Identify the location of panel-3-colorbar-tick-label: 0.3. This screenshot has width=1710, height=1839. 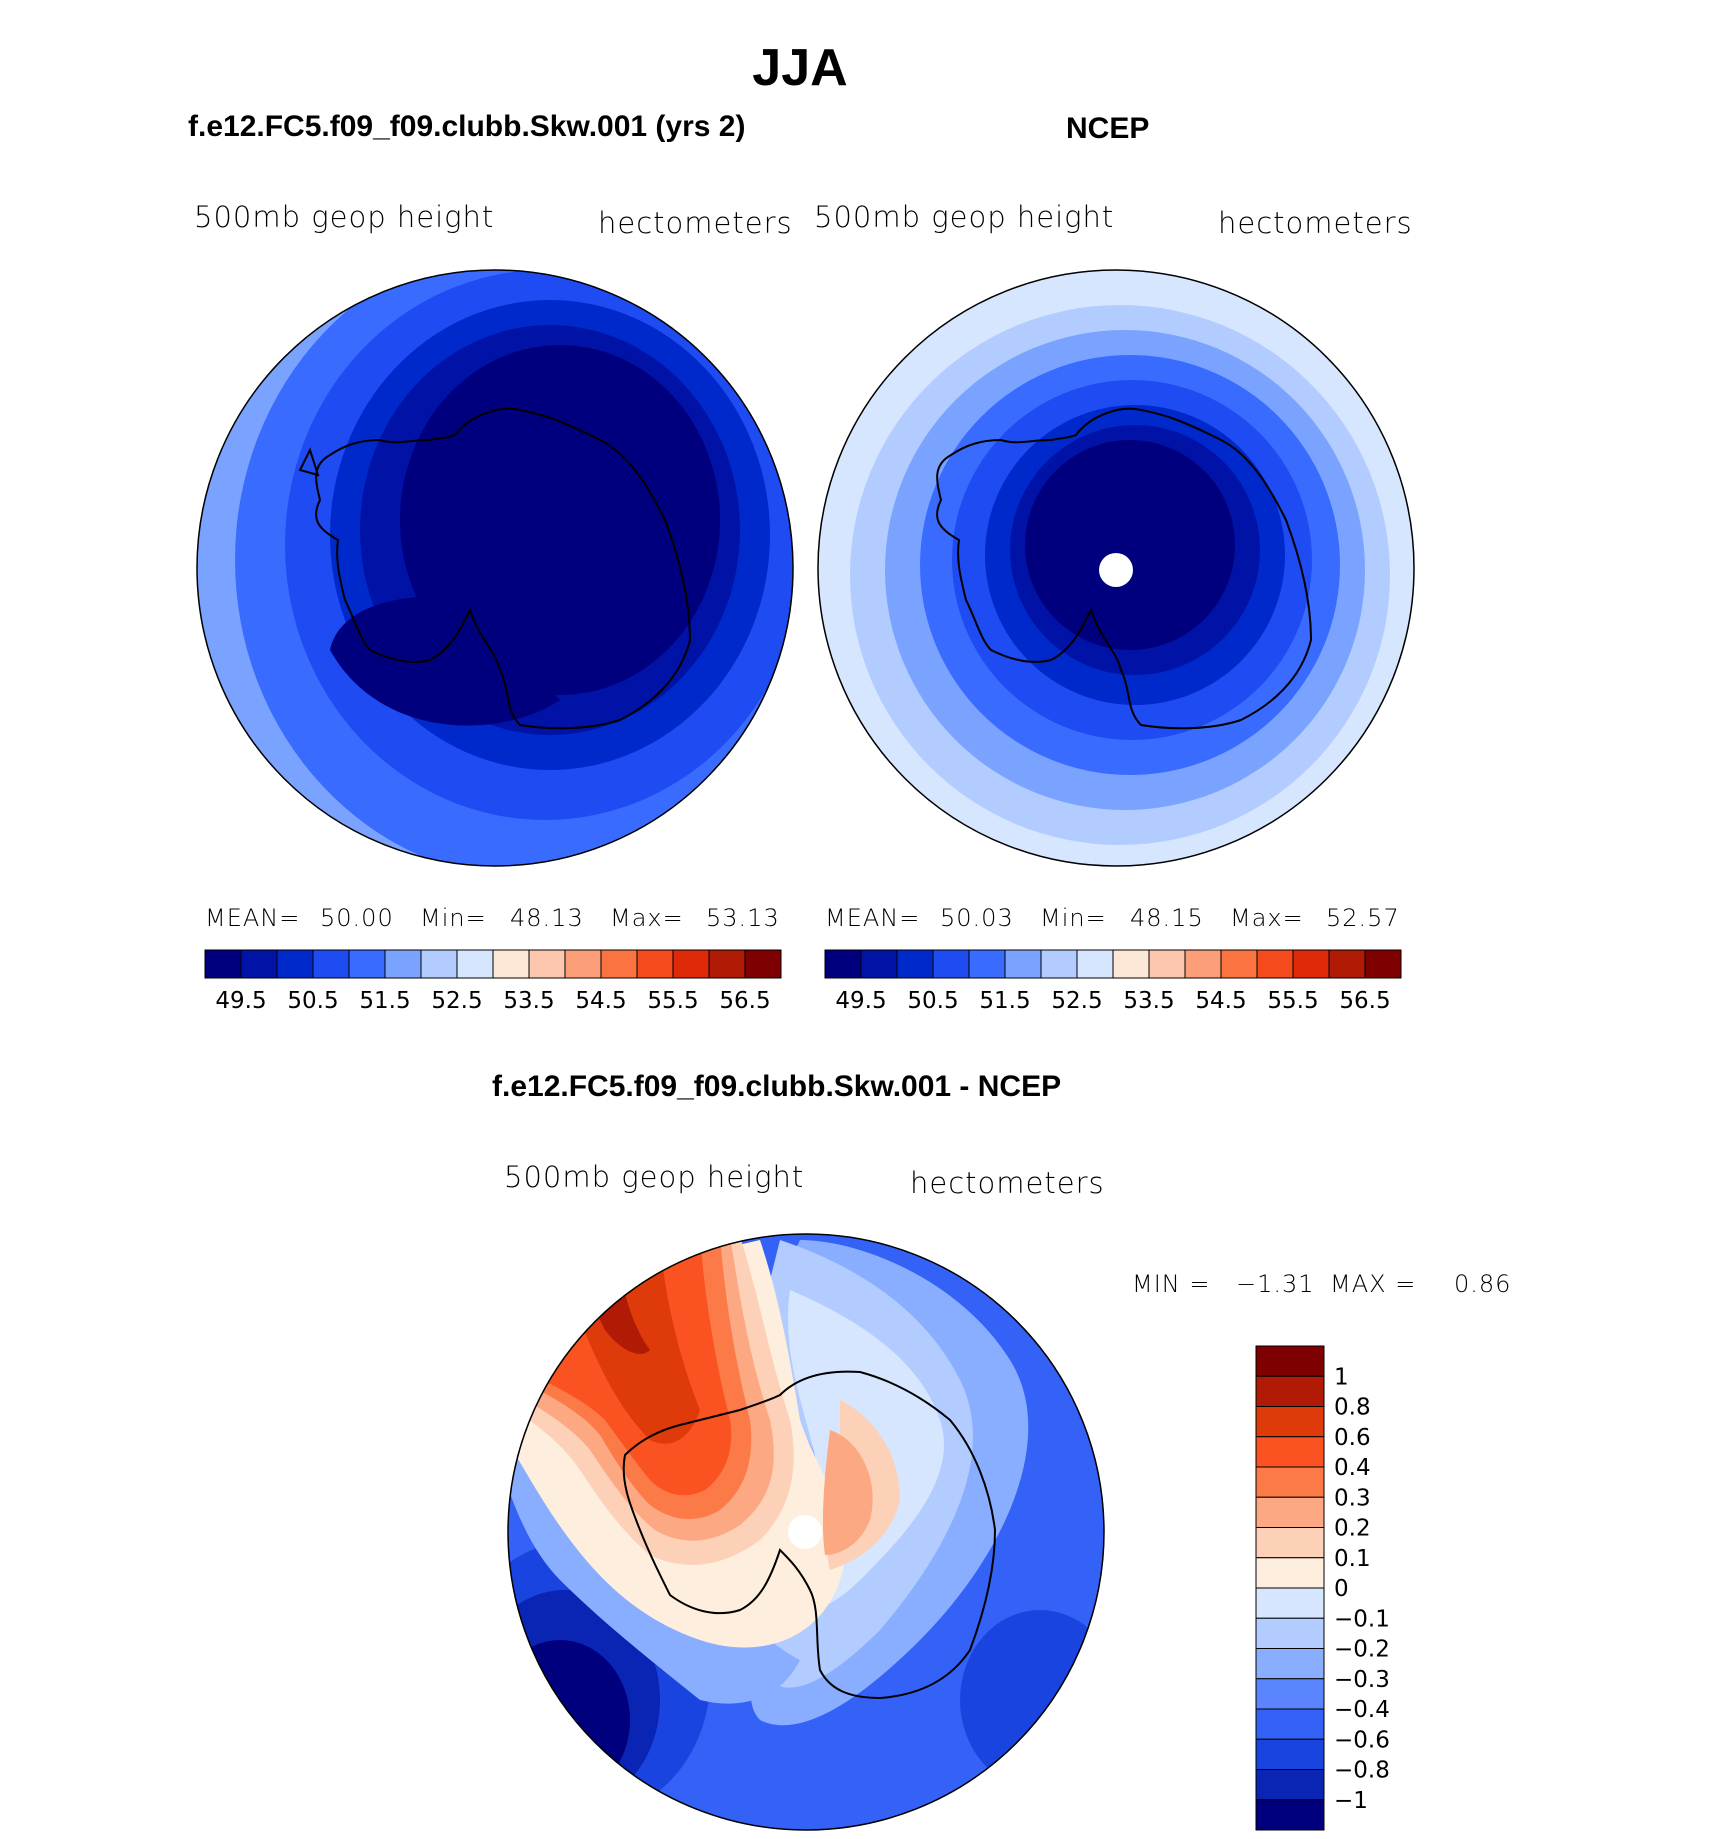
(1352, 1498).